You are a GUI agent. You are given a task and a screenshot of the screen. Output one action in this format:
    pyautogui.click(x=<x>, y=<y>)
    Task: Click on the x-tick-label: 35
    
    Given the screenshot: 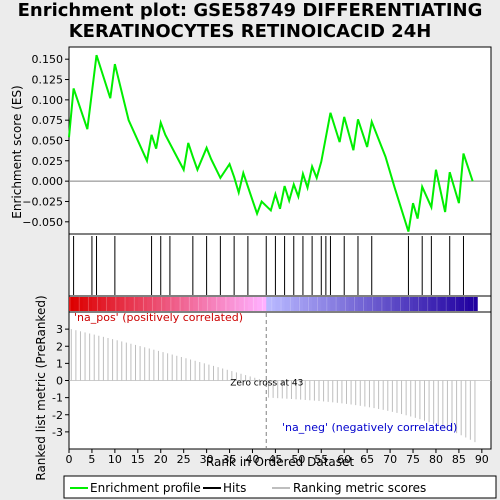 What is the action you would take?
    pyautogui.click(x=230, y=459)
    